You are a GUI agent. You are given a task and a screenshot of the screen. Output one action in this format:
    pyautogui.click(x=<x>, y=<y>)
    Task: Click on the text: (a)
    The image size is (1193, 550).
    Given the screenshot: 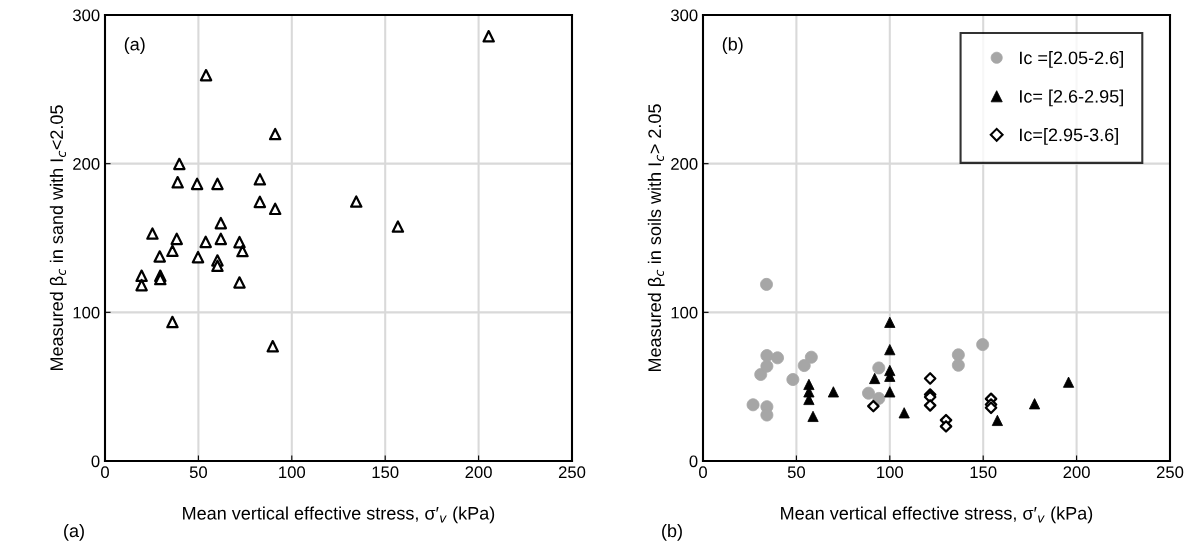 What is the action you would take?
    pyautogui.click(x=74, y=532)
    